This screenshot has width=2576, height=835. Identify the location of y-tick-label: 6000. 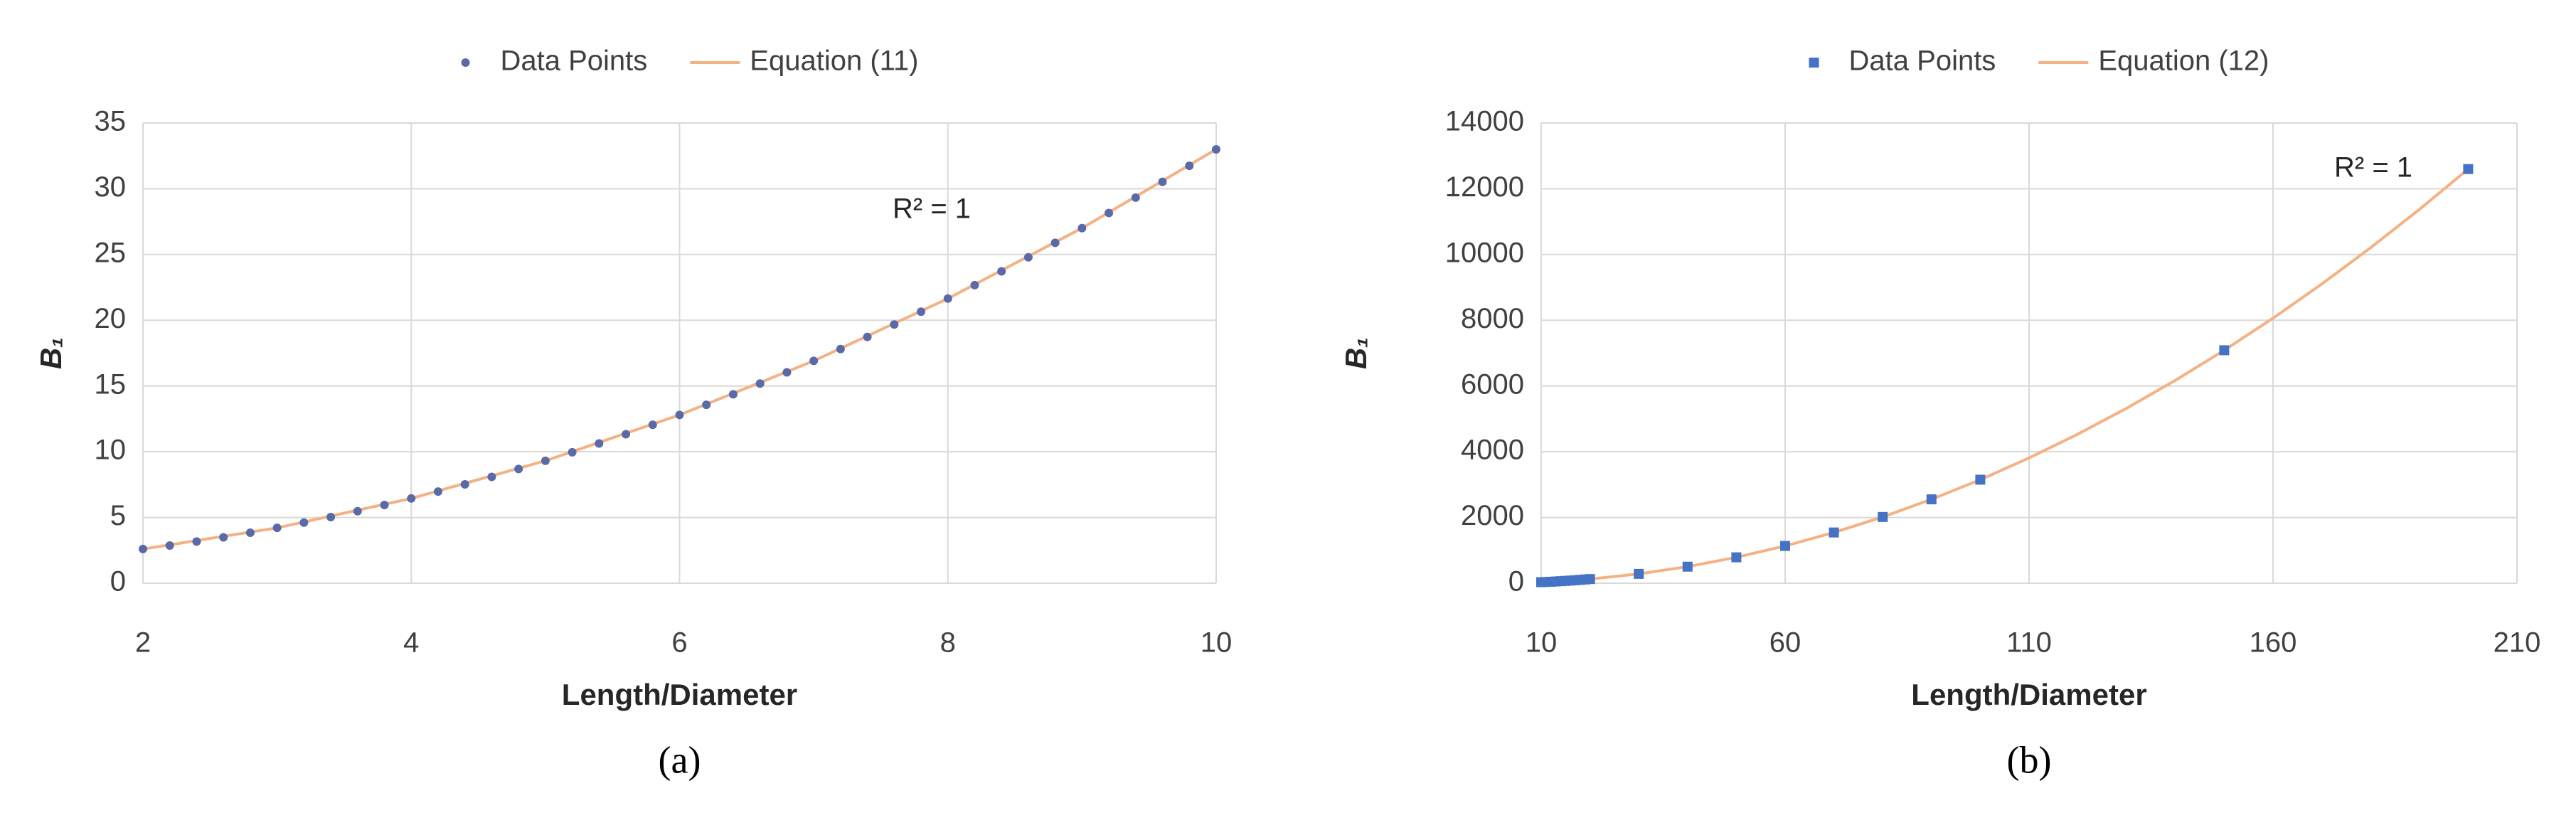
(1492, 384).